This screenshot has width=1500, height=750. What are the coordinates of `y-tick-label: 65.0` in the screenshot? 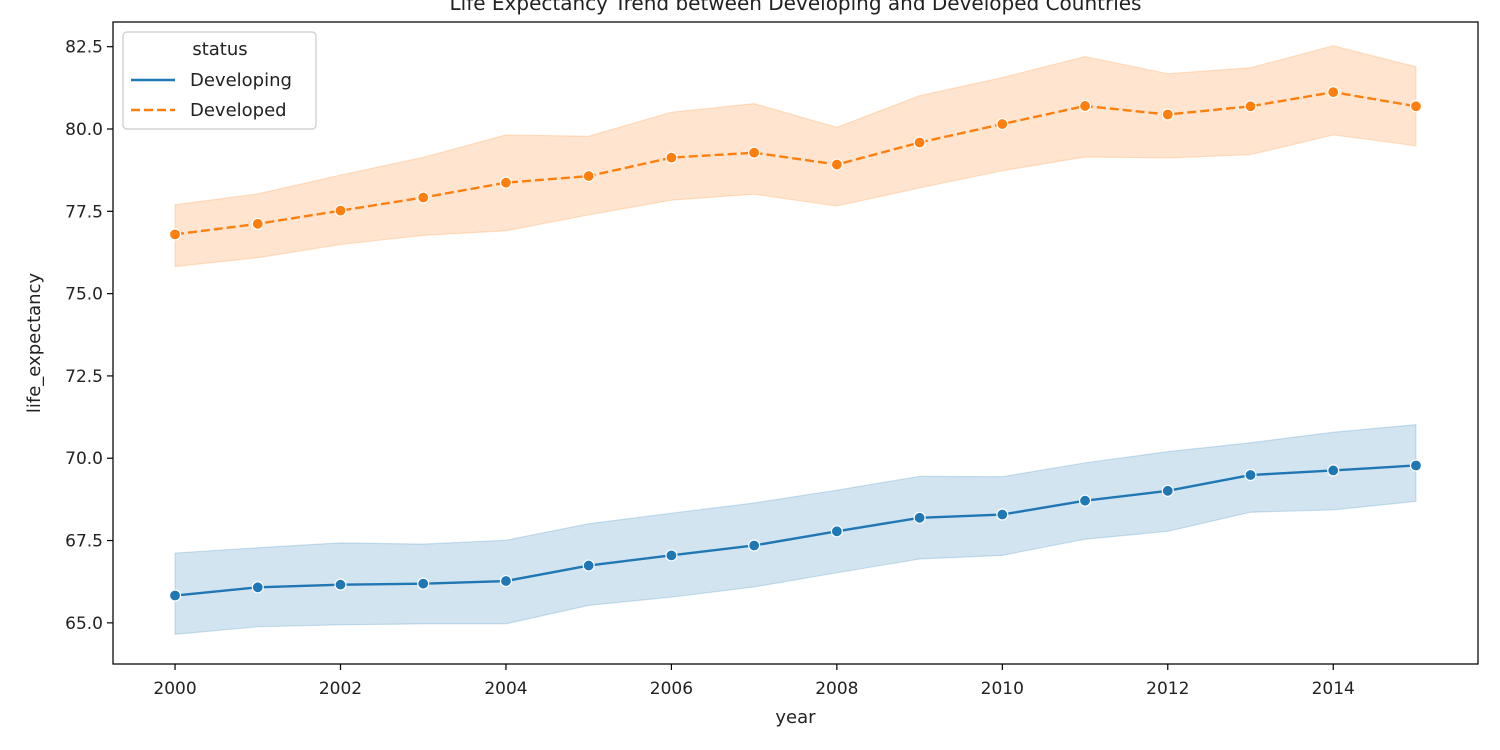 It's located at (84, 624).